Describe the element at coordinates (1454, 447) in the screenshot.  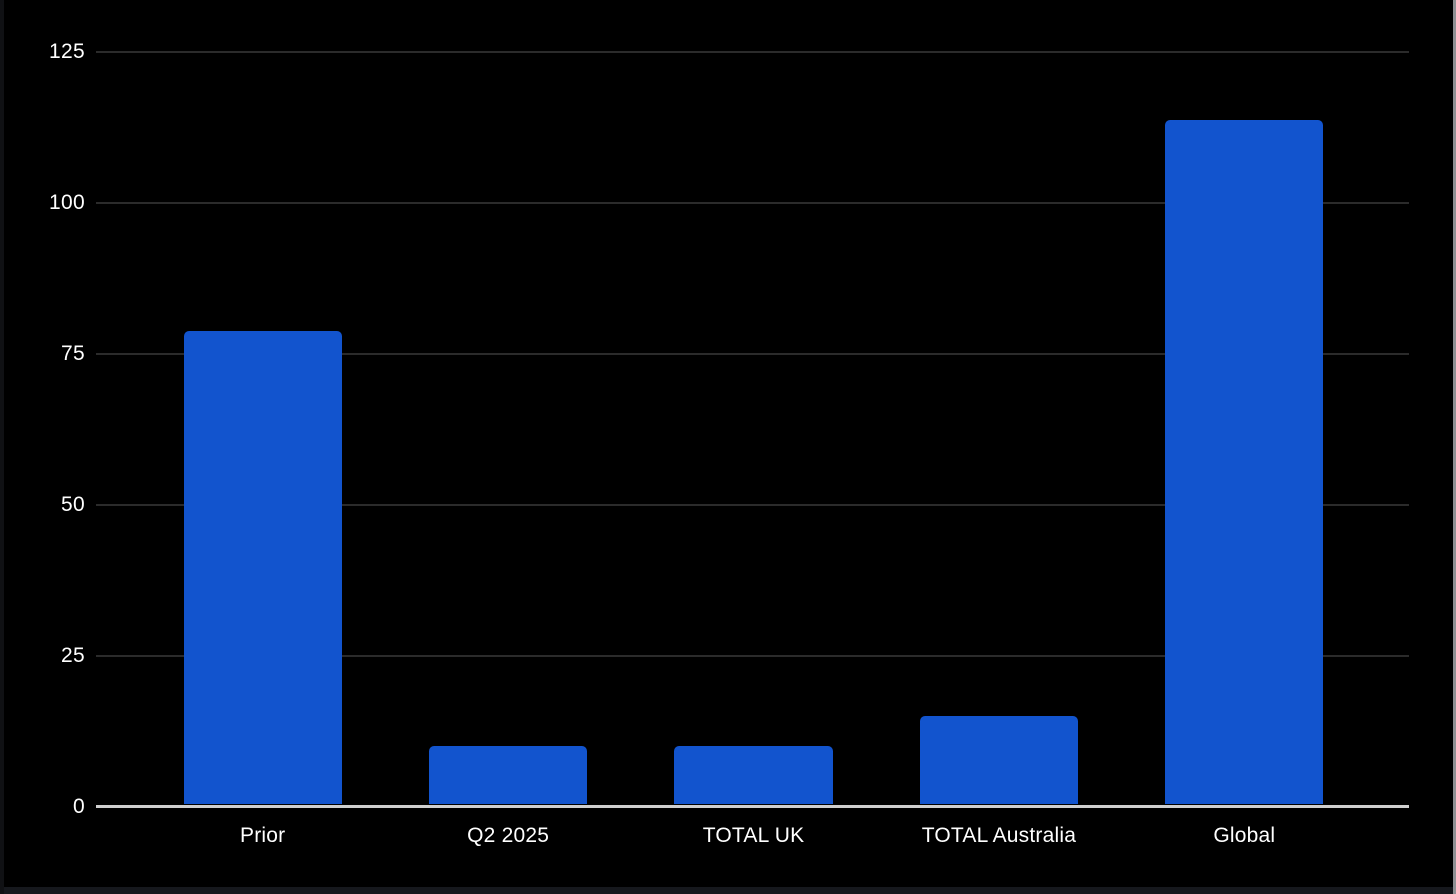
I see `window-right-edge` at that location.